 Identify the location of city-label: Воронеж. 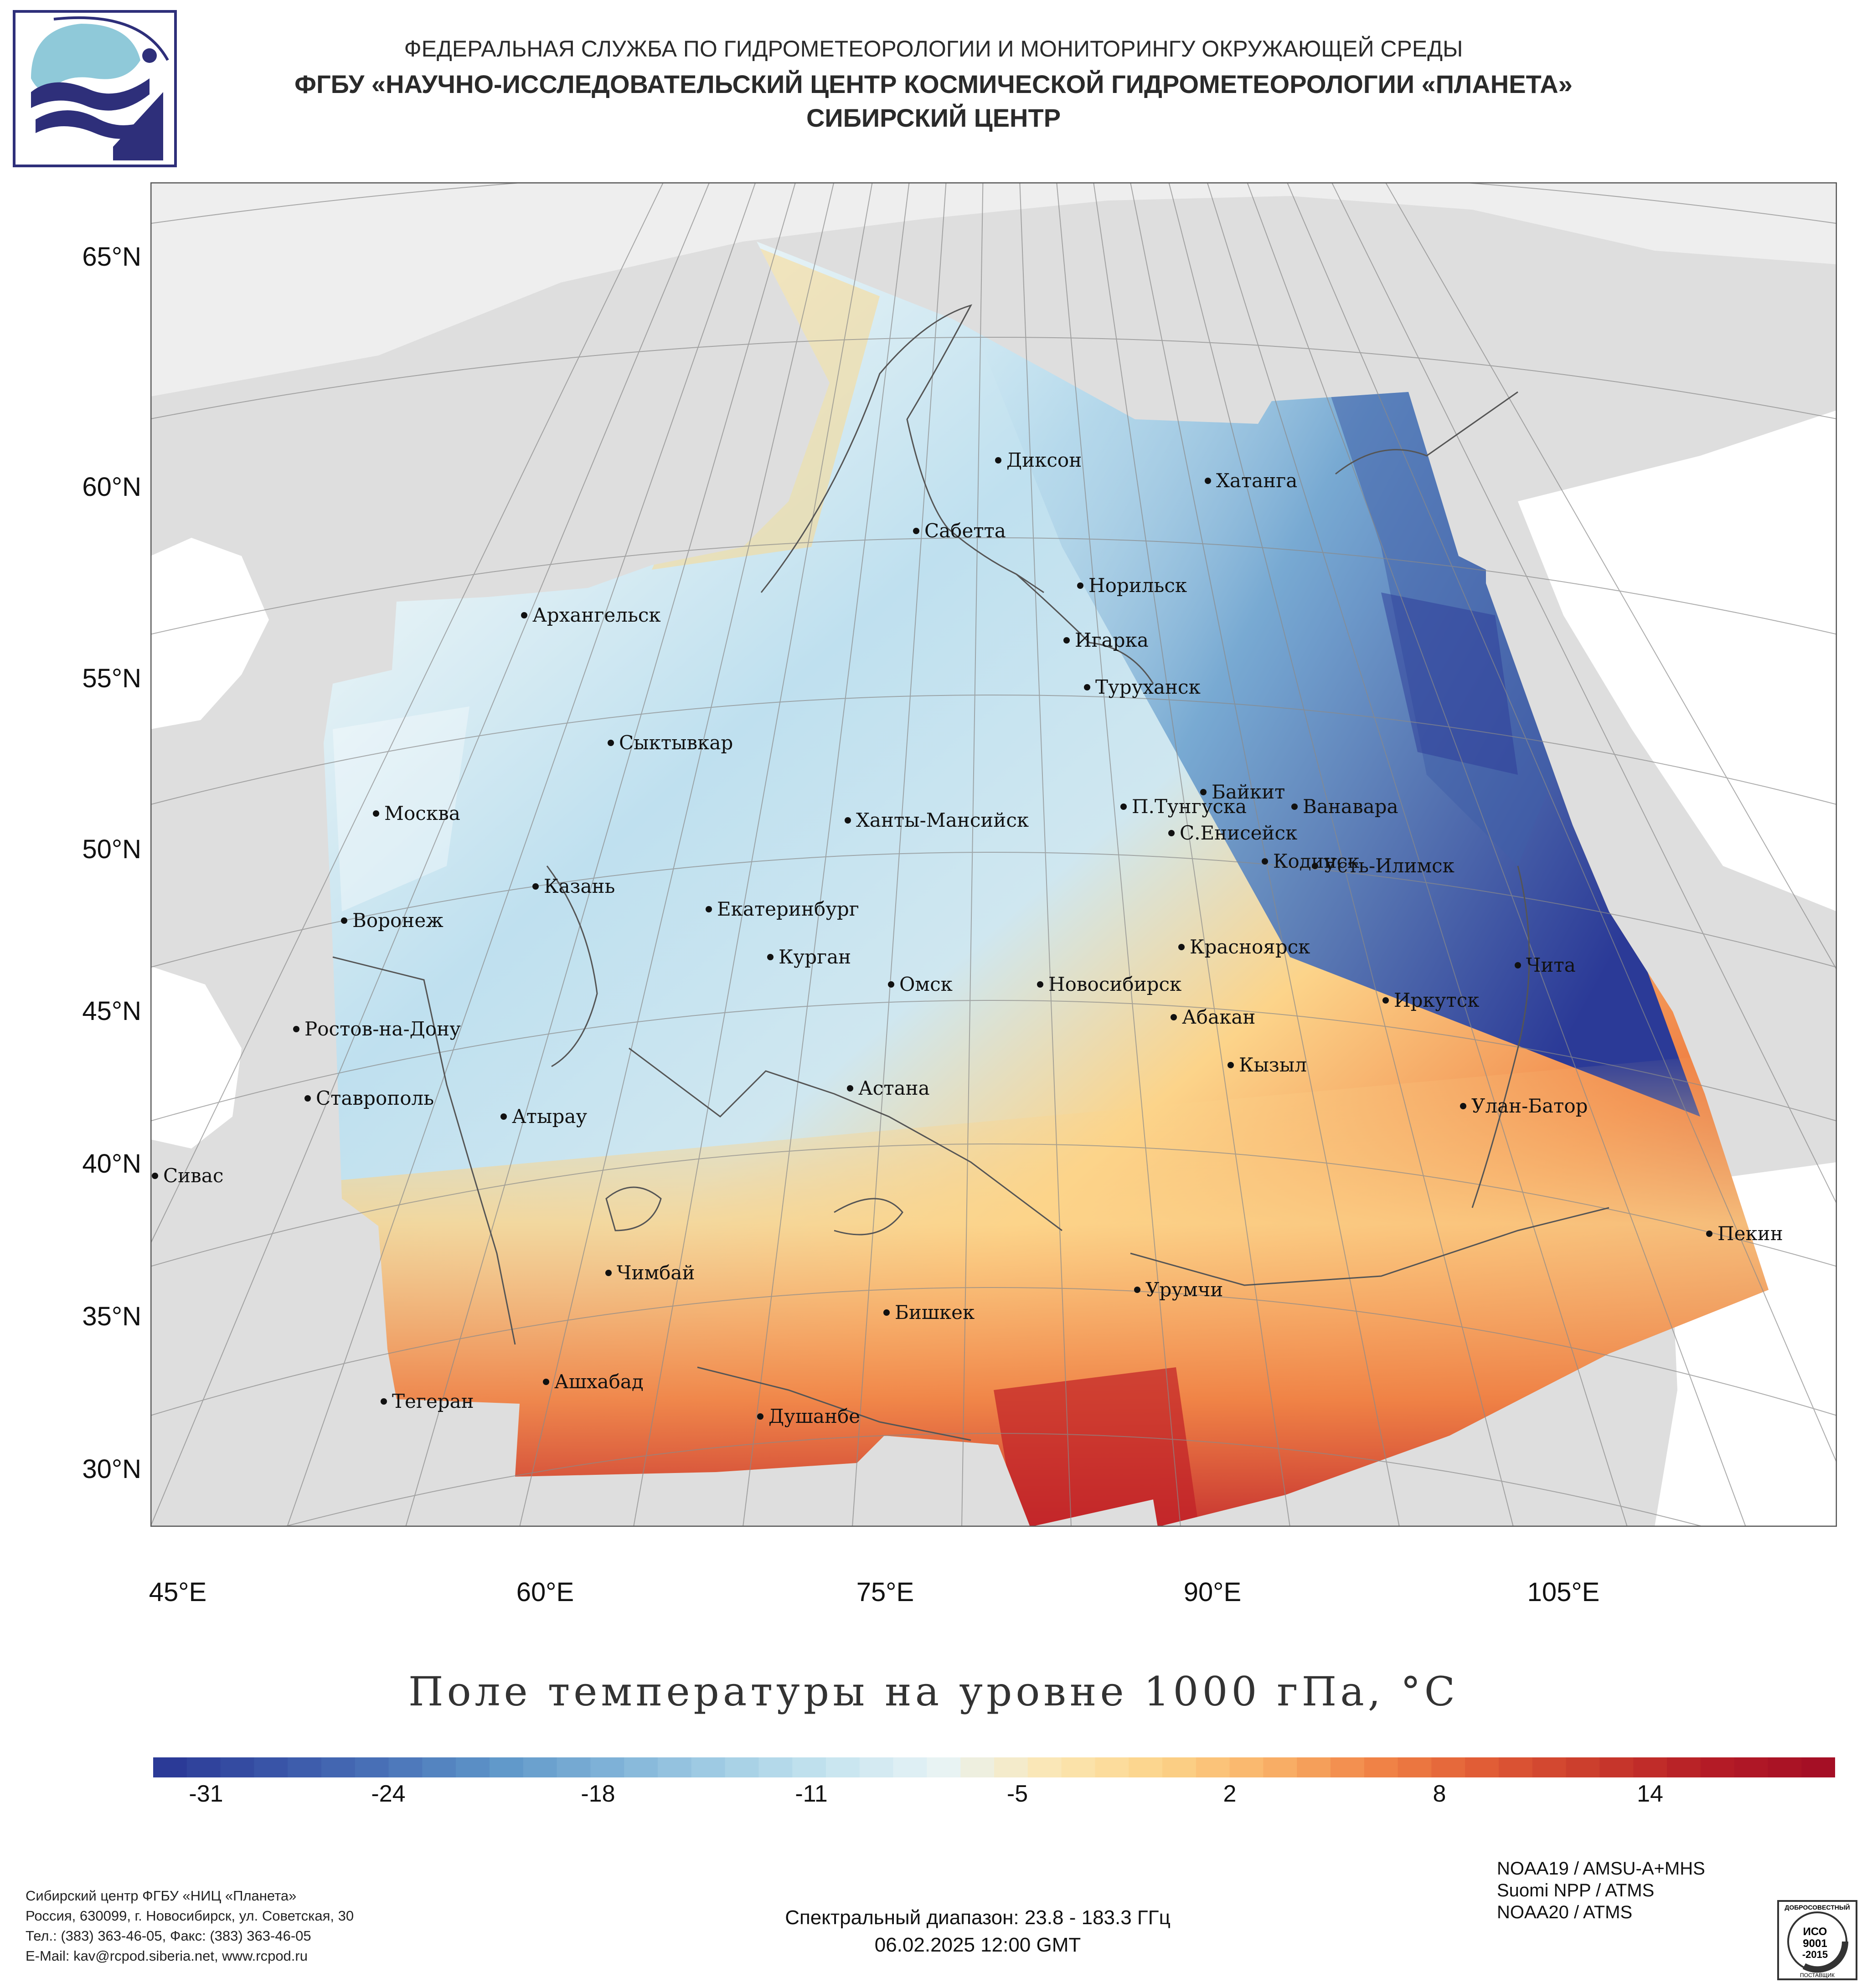
(398, 921).